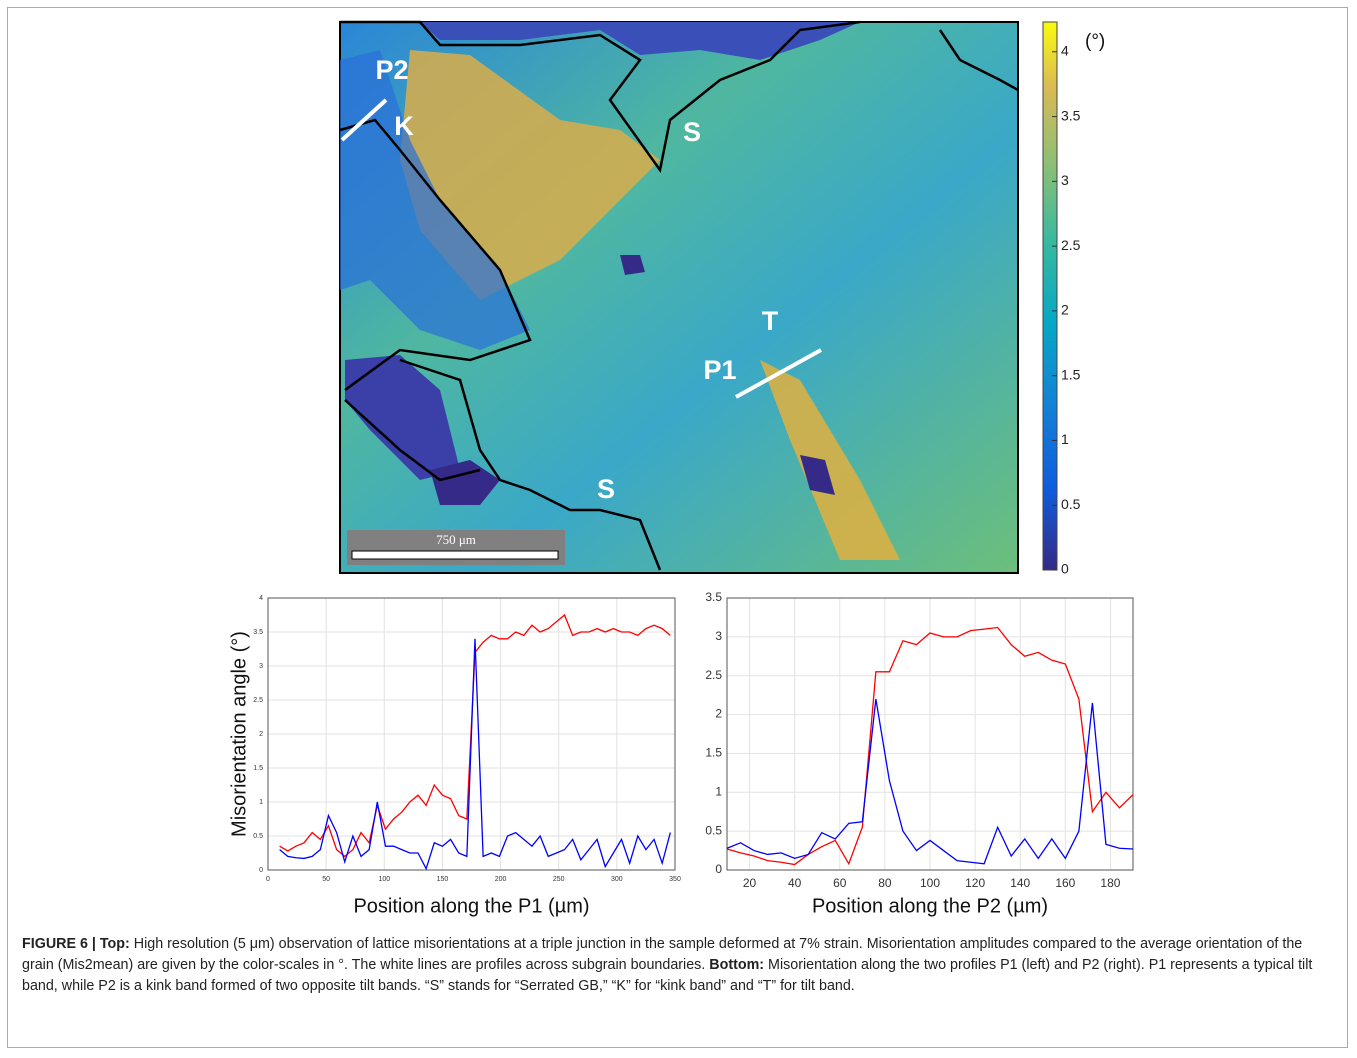 The height and width of the screenshot is (1058, 1357). What do you see at coordinates (737, 965) in the screenshot?
I see `caption-text: Bottom:` at bounding box center [737, 965].